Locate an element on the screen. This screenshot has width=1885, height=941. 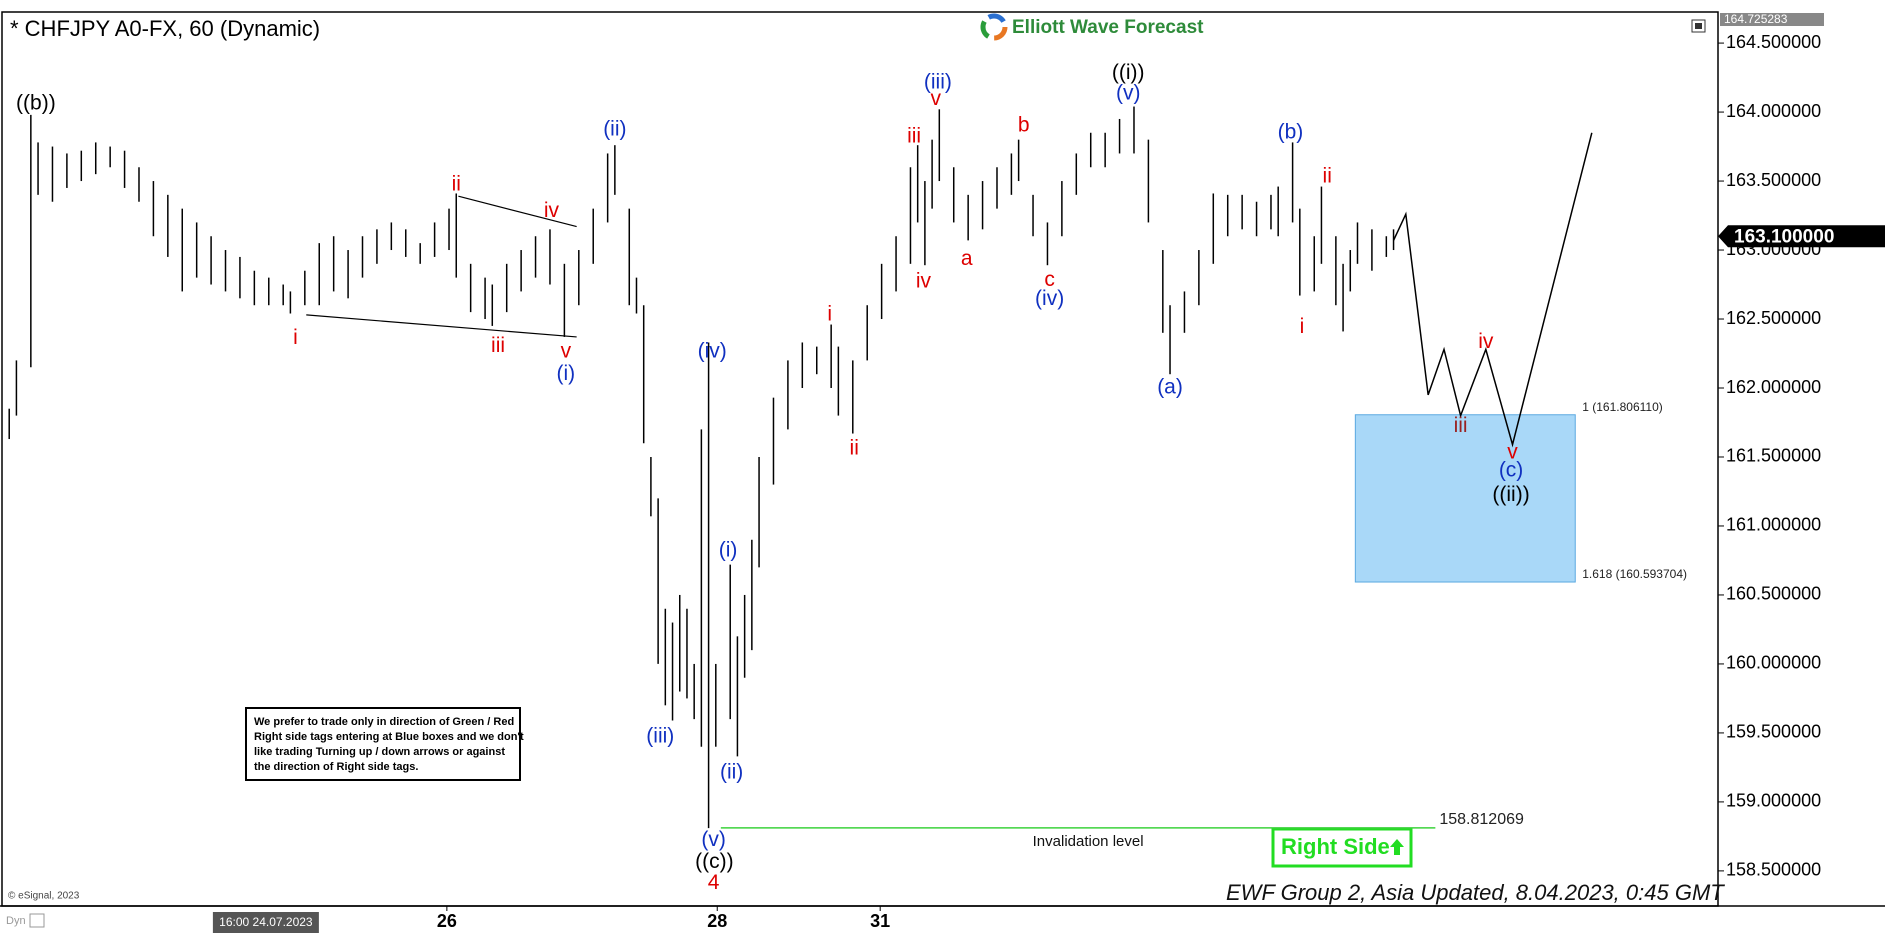
brand-logo: Elliott Wave Forecast is located at coordinates (1092, 27).